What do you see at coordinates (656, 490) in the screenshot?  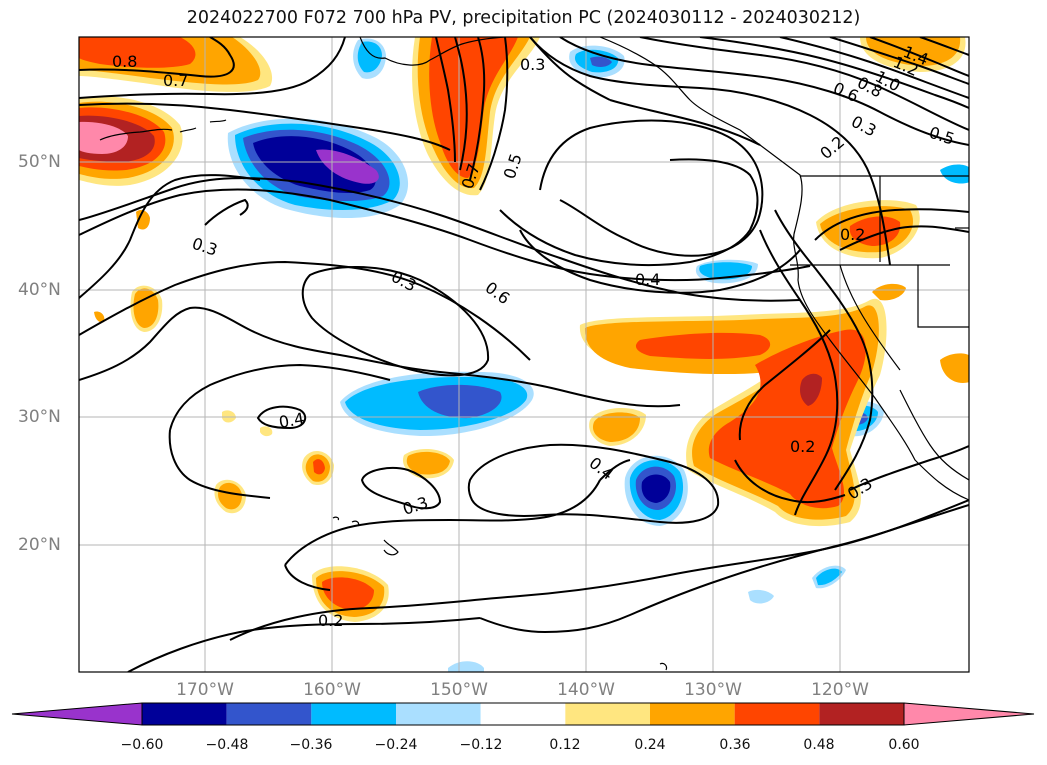 I see `shading-subtropical-blue` at bounding box center [656, 490].